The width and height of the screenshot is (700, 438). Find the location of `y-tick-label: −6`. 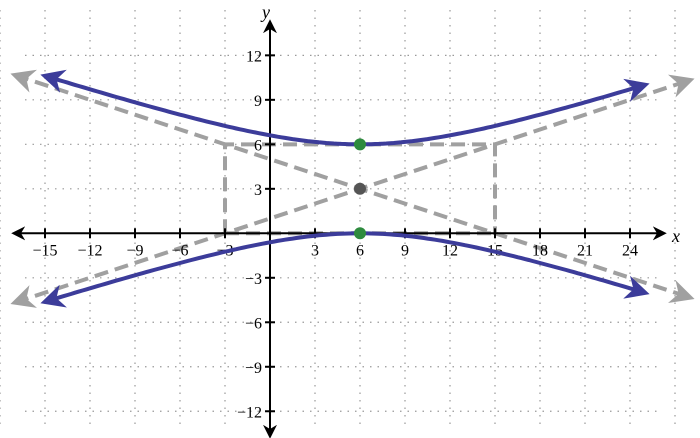

y-tick-label: −6 is located at coordinates (253, 323).